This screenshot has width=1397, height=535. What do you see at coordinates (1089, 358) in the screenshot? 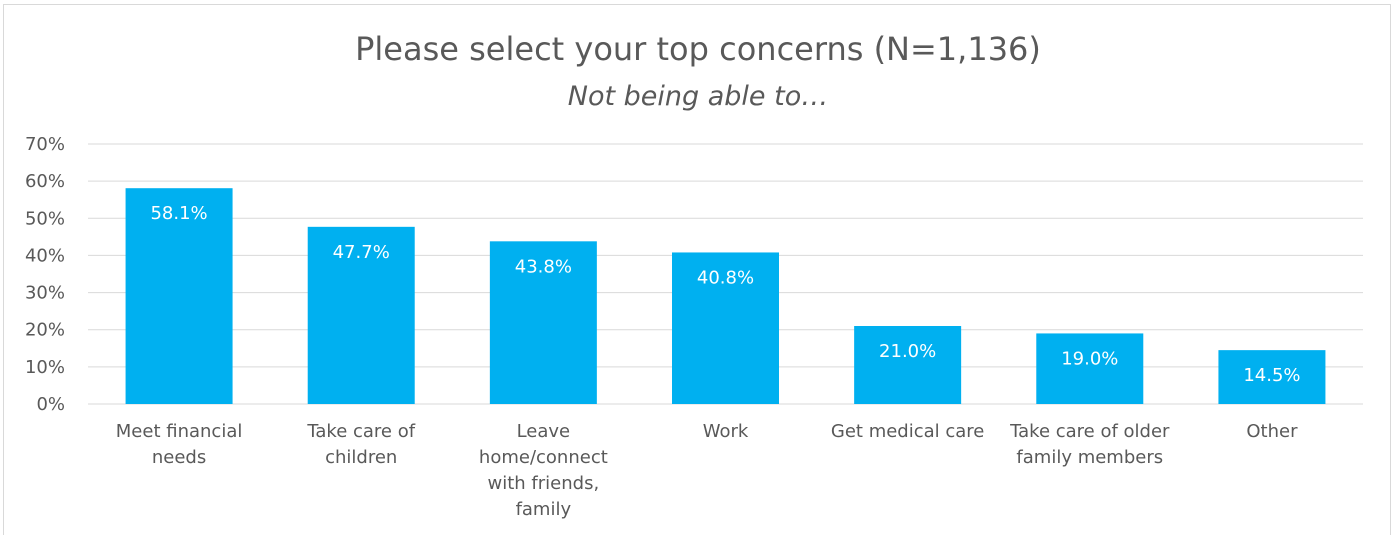
I see `data-label: 19.0%` at bounding box center [1089, 358].